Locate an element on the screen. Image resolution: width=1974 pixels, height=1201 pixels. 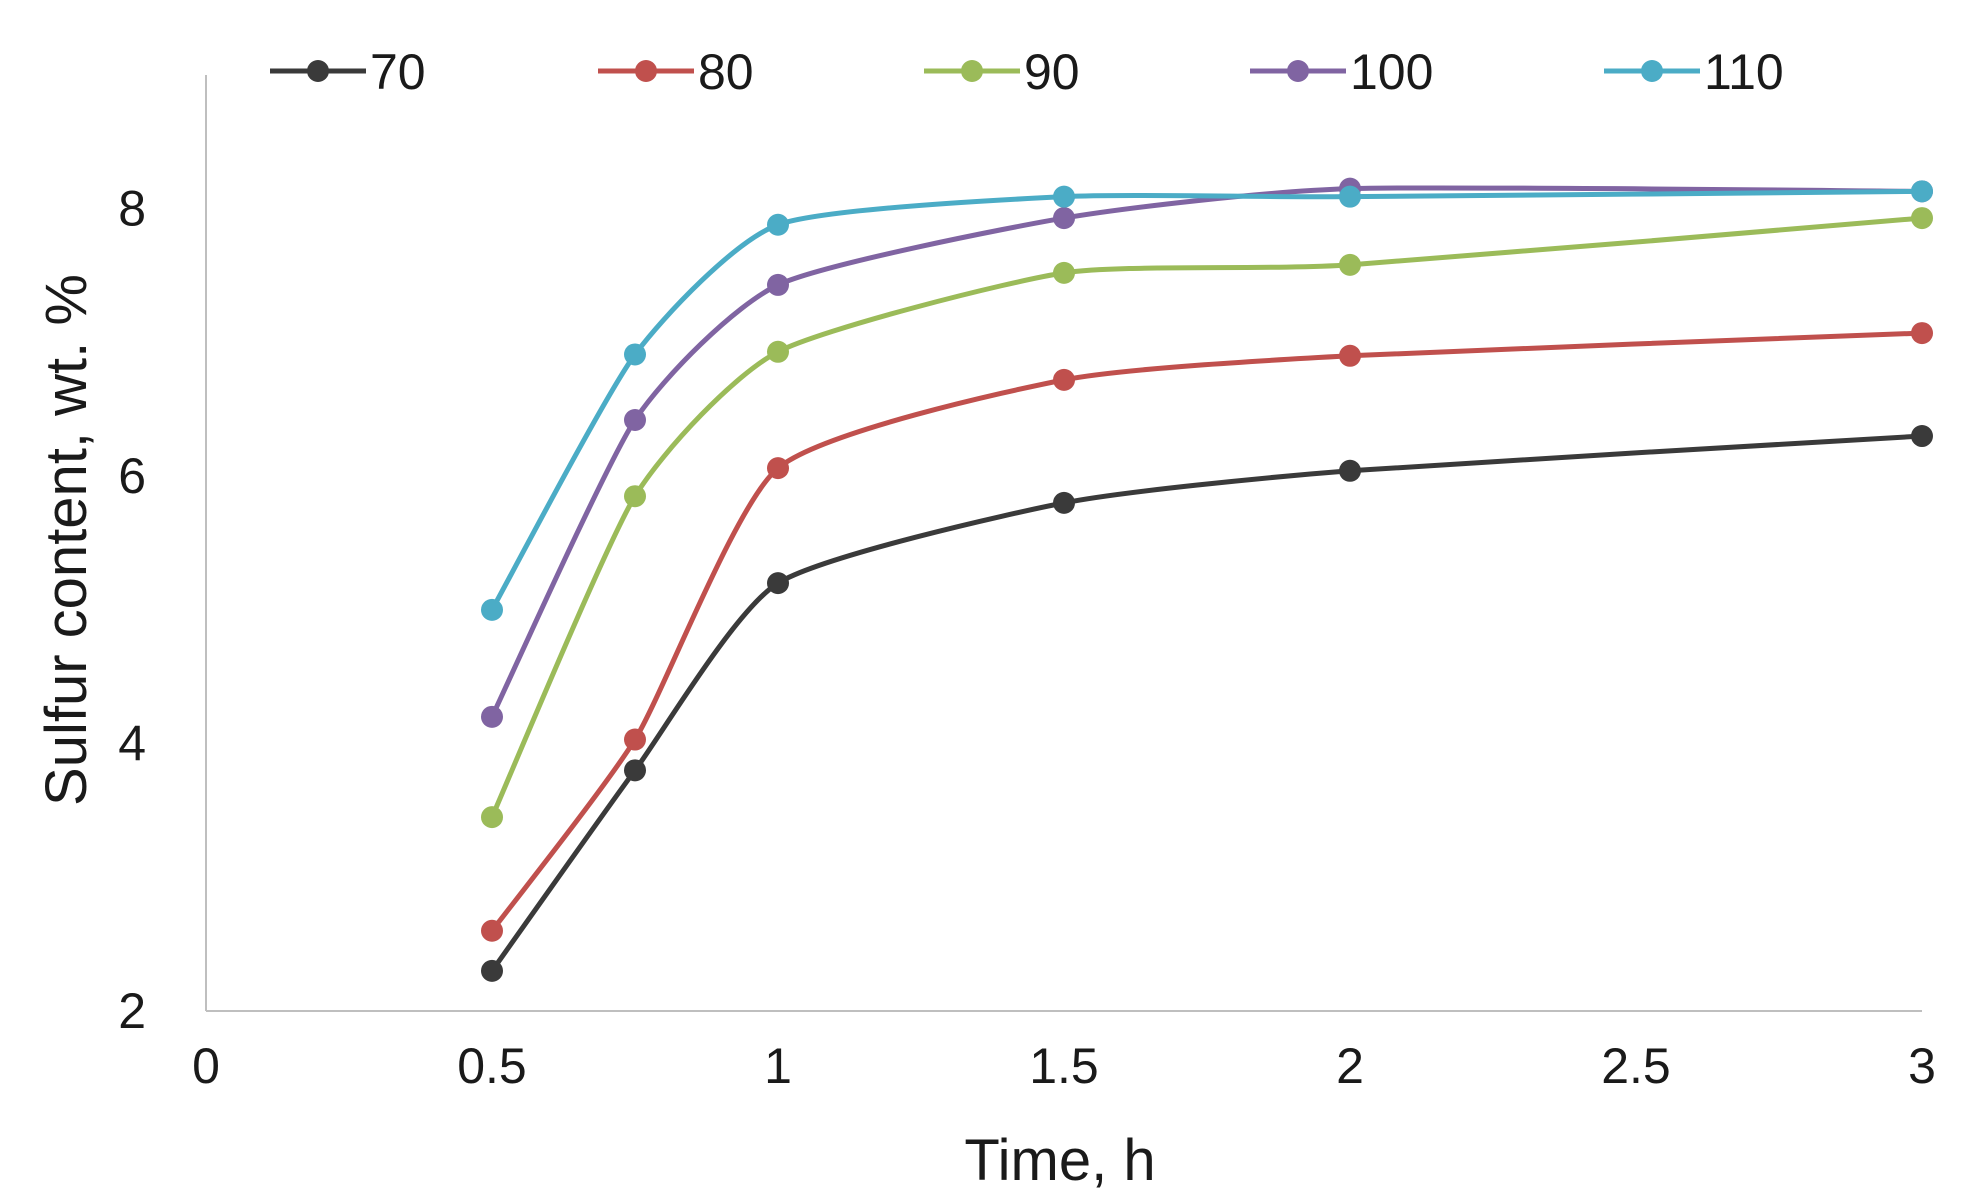
legend-item: 90 is located at coordinates (1002, 72).